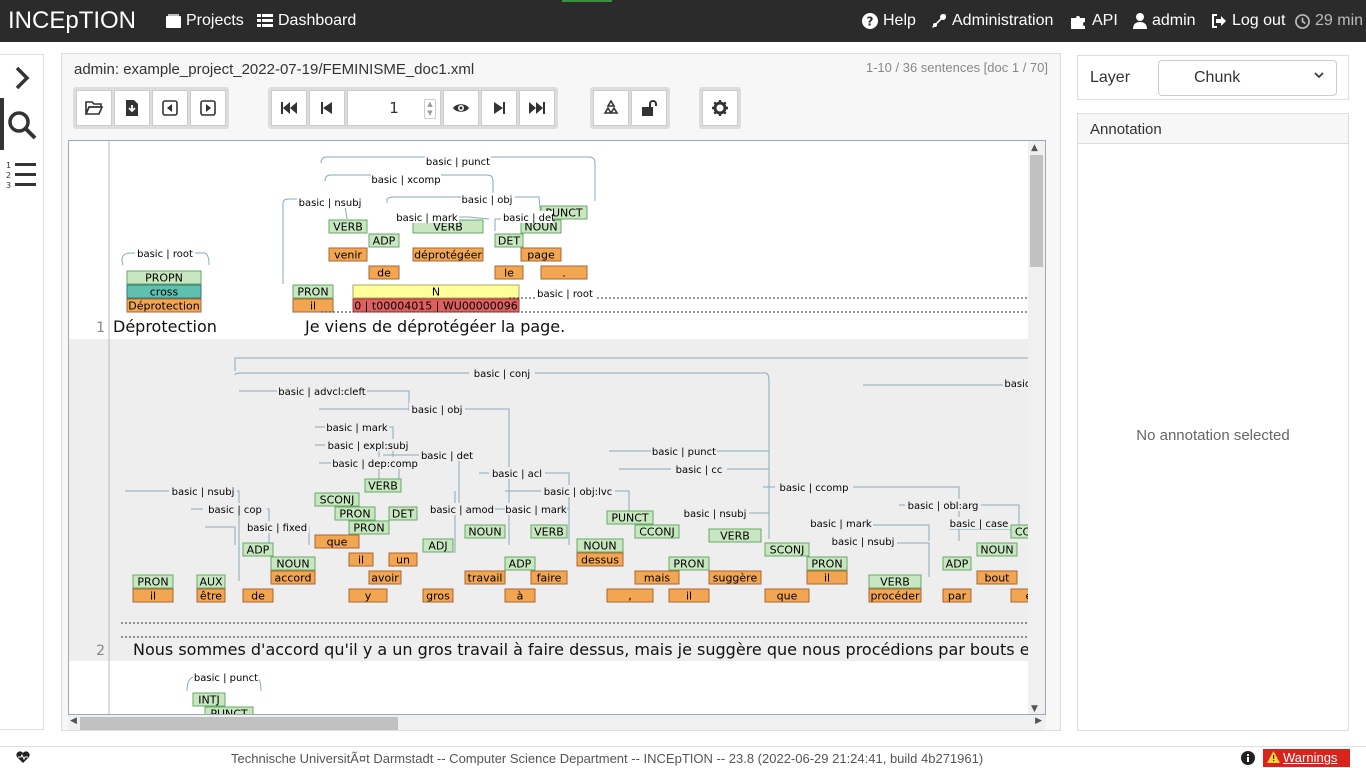 The image size is (1366, 768). What do you see at coordinates (8, 175) in the screenshot?
I see `svg-text: 2` at bounding box center [8, 175].